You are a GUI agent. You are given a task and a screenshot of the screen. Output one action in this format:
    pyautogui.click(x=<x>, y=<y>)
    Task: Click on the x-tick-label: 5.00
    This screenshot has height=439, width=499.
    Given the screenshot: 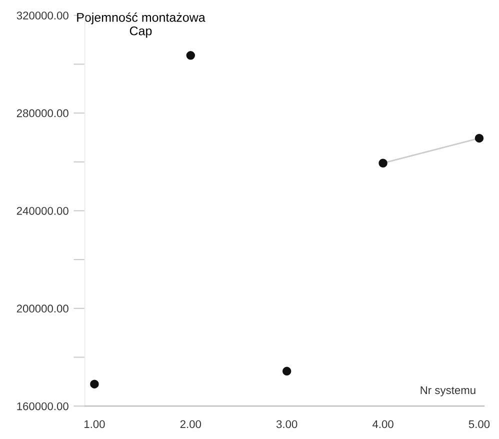 What is the action you would take?
    pyautogui.click(x=479, y=424)
    